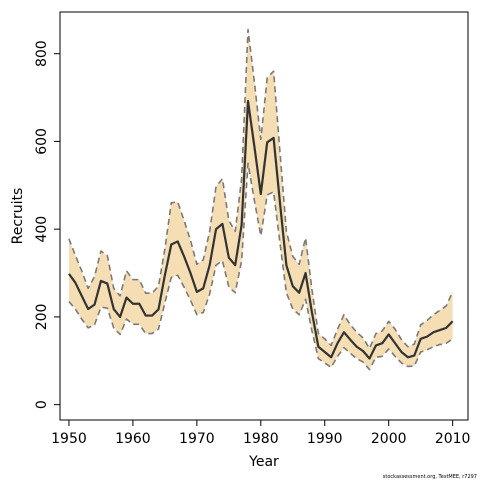 This screenshot has height=480, width=480. What do you see at coordinates (389, 439) in the screenshot?
I see `x-tick-label: 2000` at bounding box center [389, 439].